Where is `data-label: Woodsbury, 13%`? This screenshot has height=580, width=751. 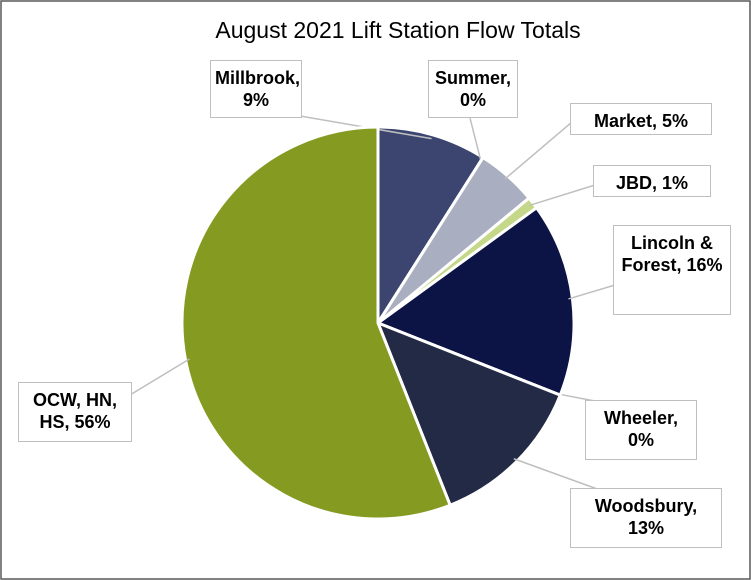 data-label: Woodsbury, 13% is located at coordinates (646, 518).